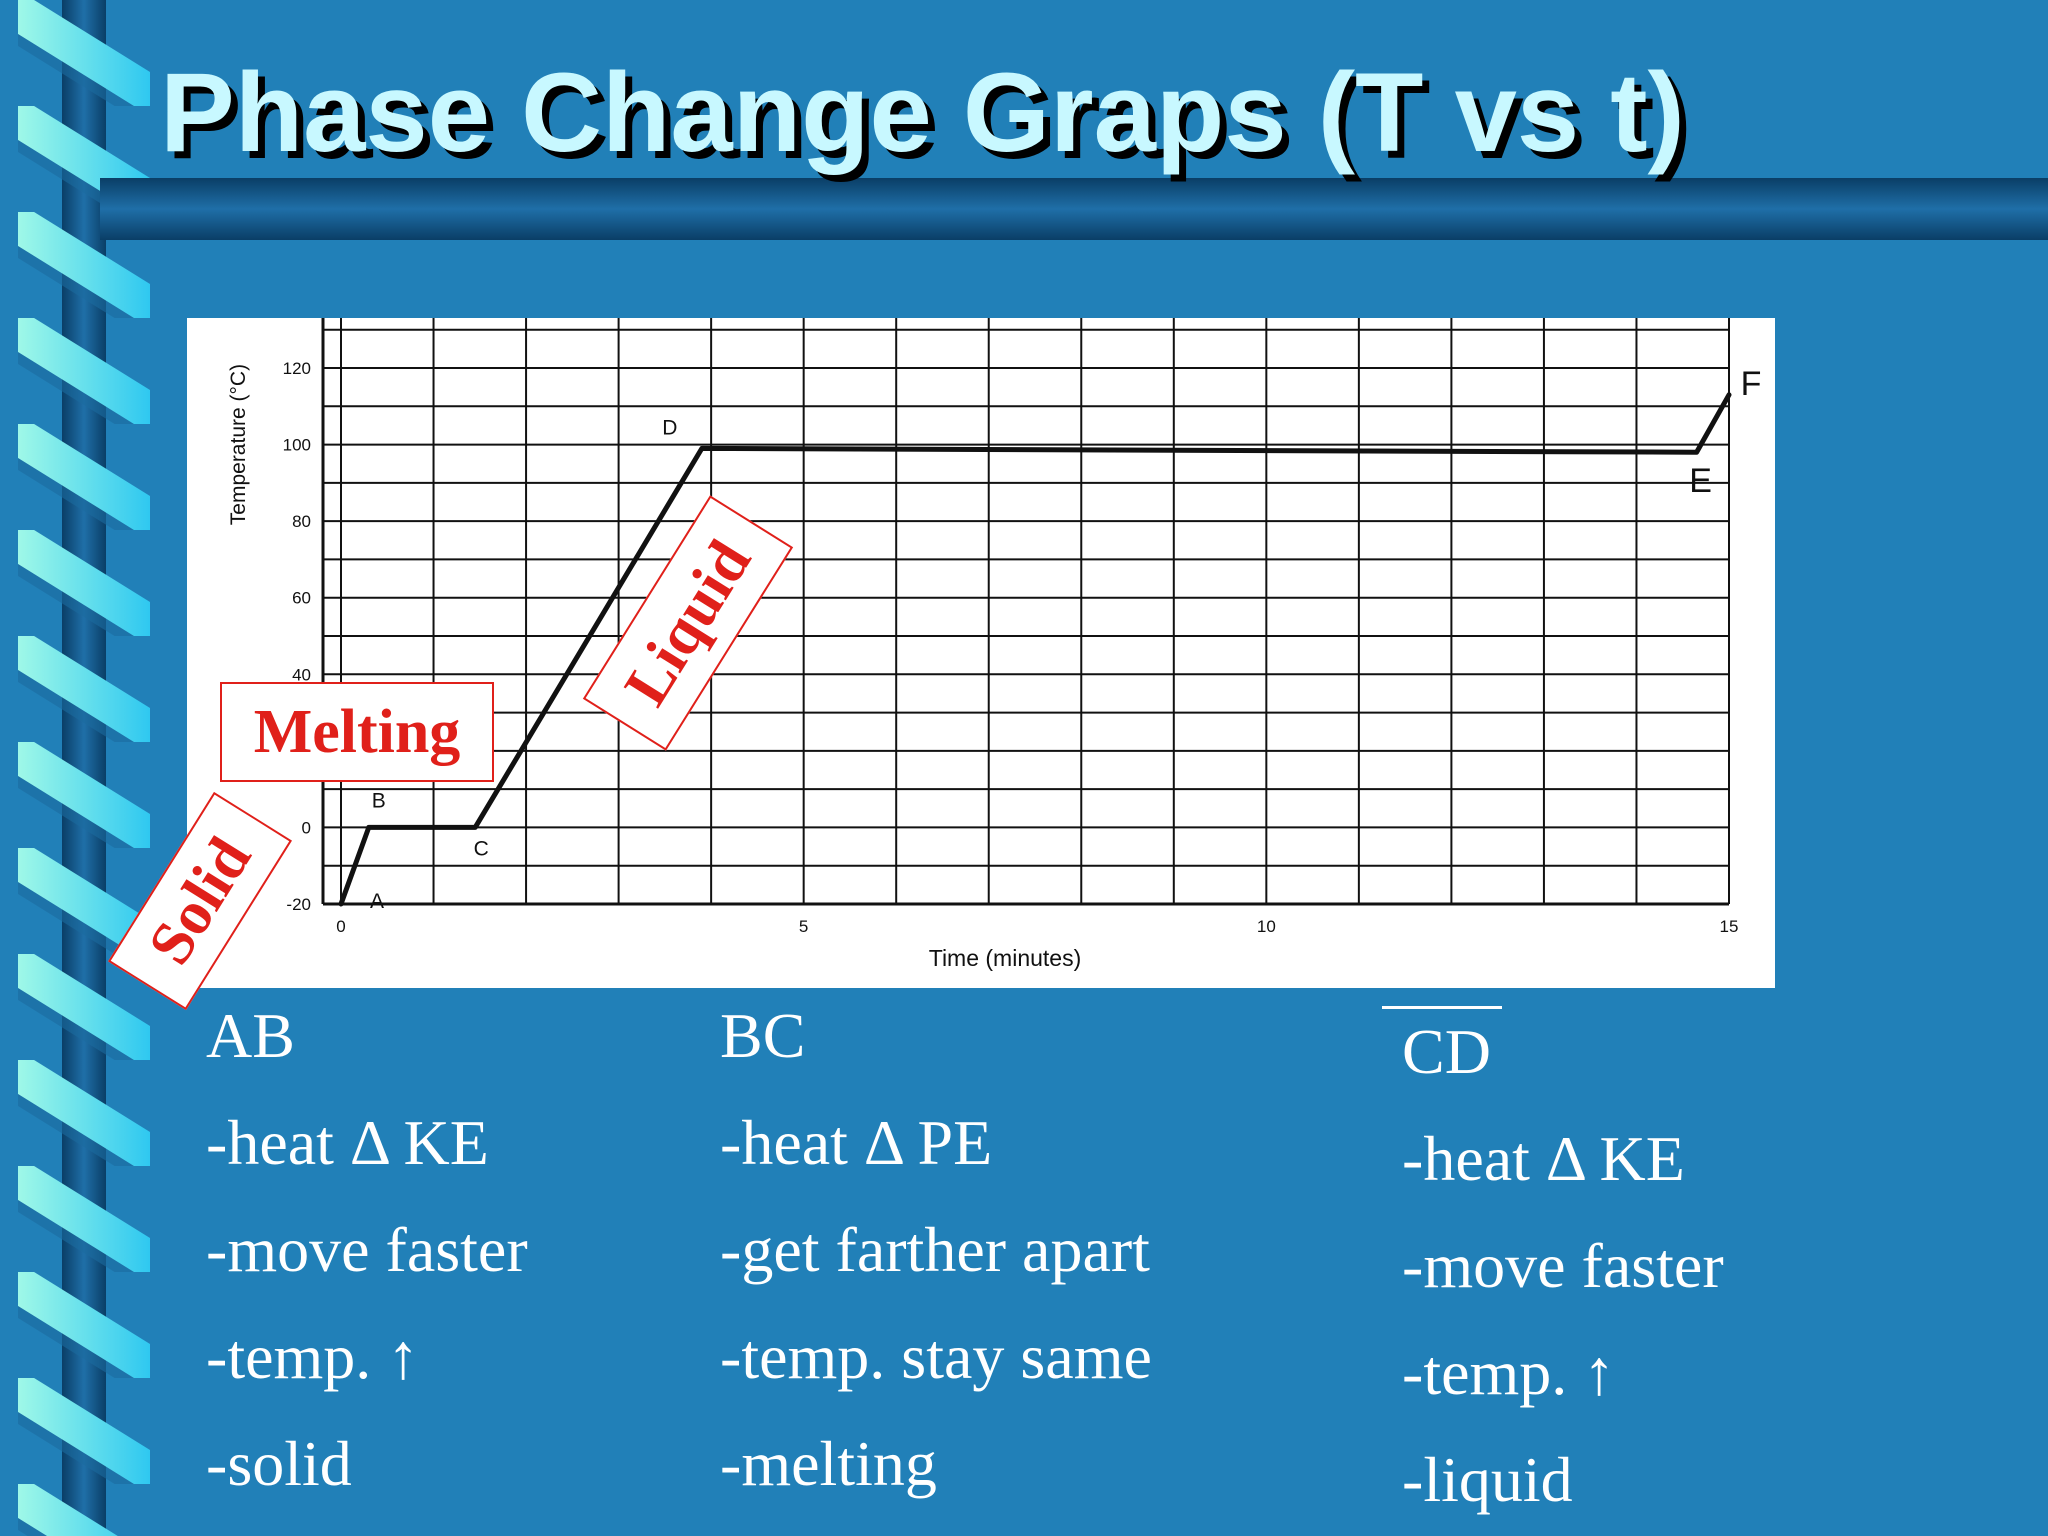 The height and width of the screenshot is (1536, 2048). I want to click on y-tick-label: 100, so click(297, 445).